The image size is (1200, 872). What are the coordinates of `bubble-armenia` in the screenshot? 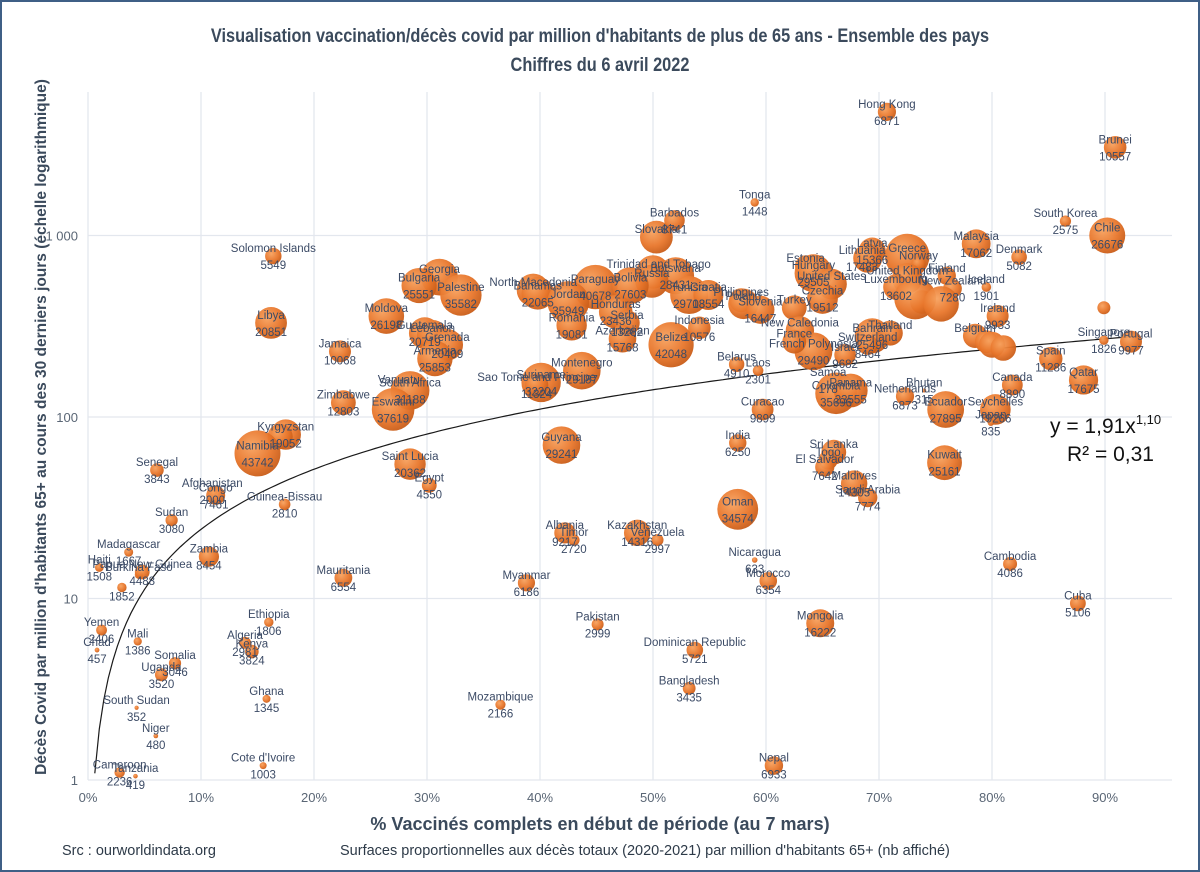 It's located at (435, 358).